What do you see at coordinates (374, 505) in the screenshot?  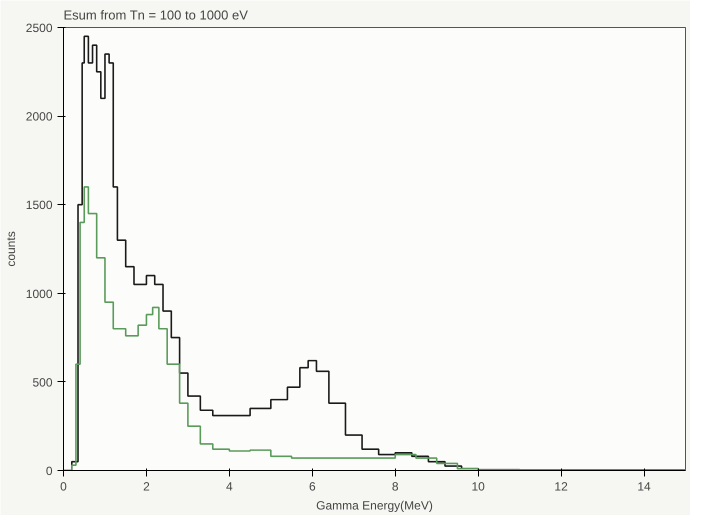 I see `x-axis-title: Gamma Energy(MeV)` at bounding box center [374, 505].